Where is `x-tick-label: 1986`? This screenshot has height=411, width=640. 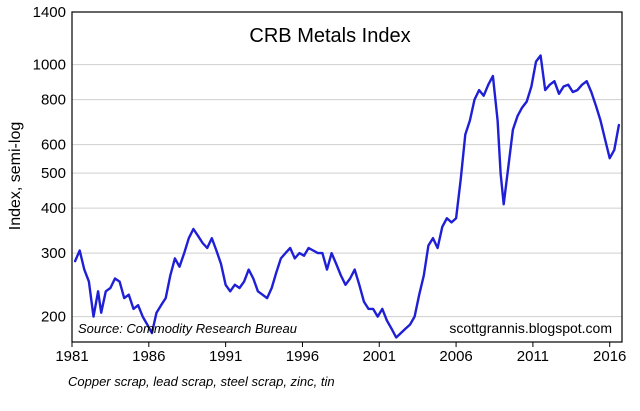 x-tick-label: 1986 is located at coordinates (148, 356).